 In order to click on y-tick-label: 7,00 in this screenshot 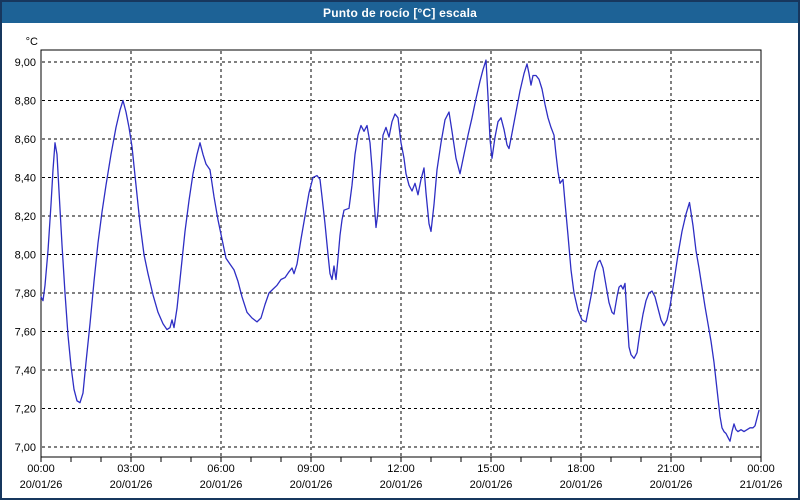, I will do `click(25, 448)`.